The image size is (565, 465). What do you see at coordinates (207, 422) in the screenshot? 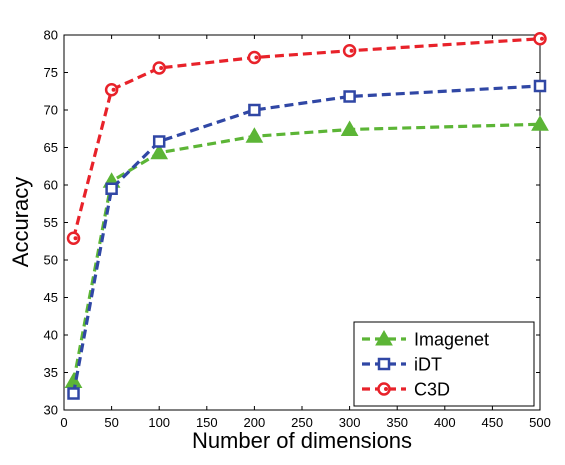
I see `x-tick-label-150: 150` at bounding box center [207, 422].